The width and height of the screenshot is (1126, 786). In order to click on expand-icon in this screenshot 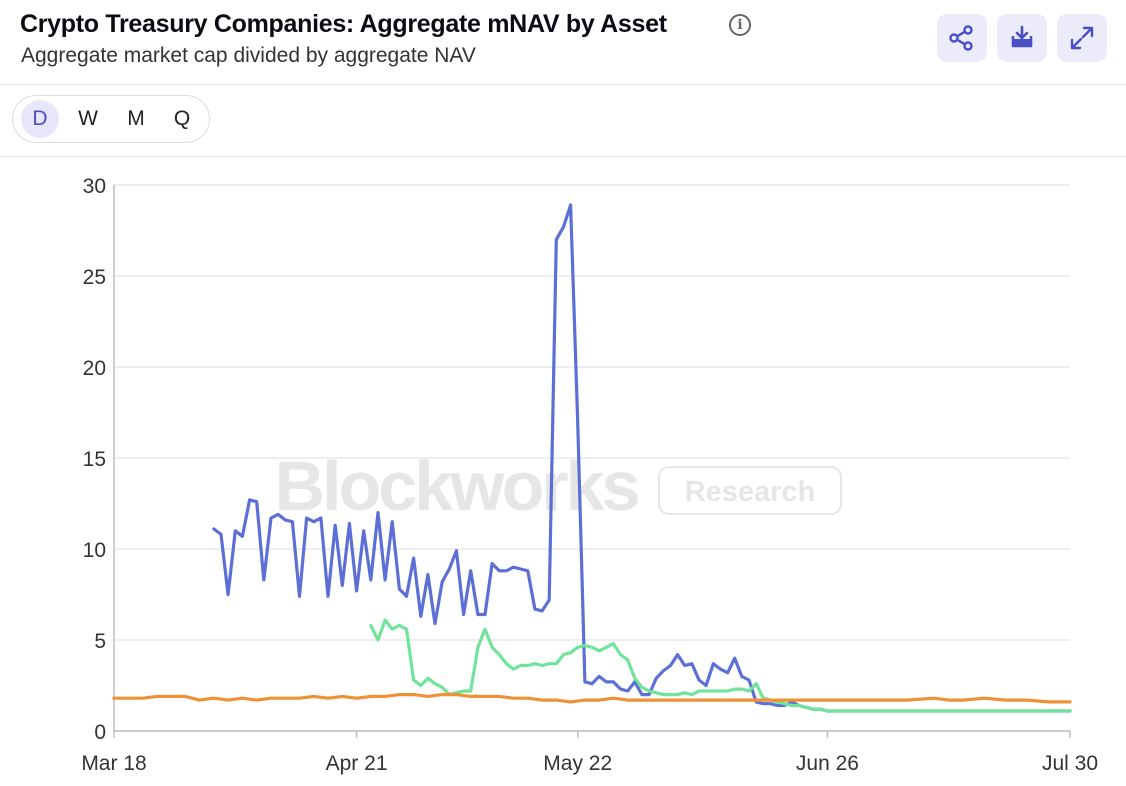, I will do `click(1082, 38)`.